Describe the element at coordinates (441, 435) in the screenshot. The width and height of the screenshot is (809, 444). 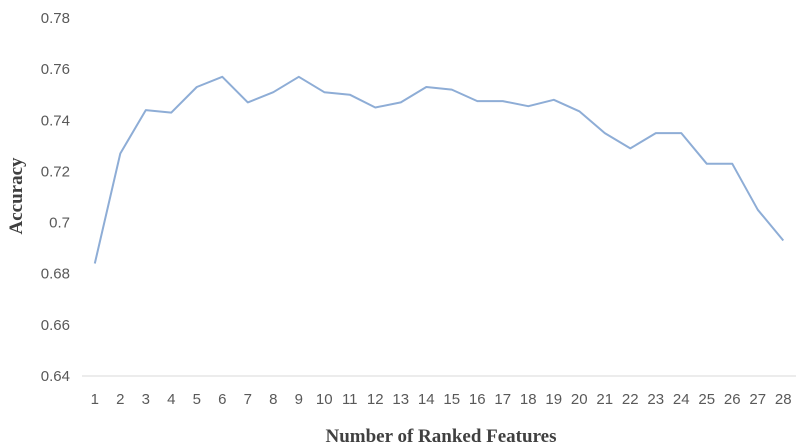
I see `x-axis-title: Number of Ranked Features` at that location.